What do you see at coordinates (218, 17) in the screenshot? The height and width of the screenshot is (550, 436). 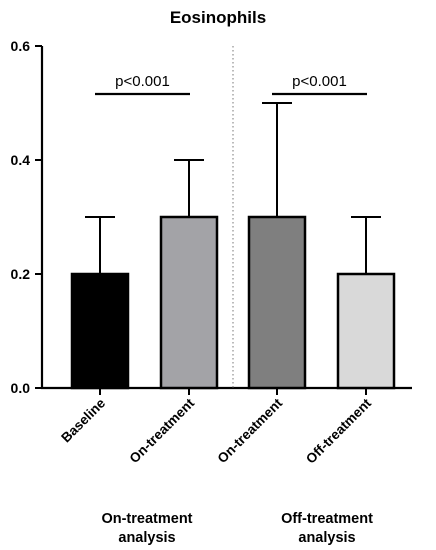 I see `chart-title: Eosinophils` at bounding box center [218, 17].